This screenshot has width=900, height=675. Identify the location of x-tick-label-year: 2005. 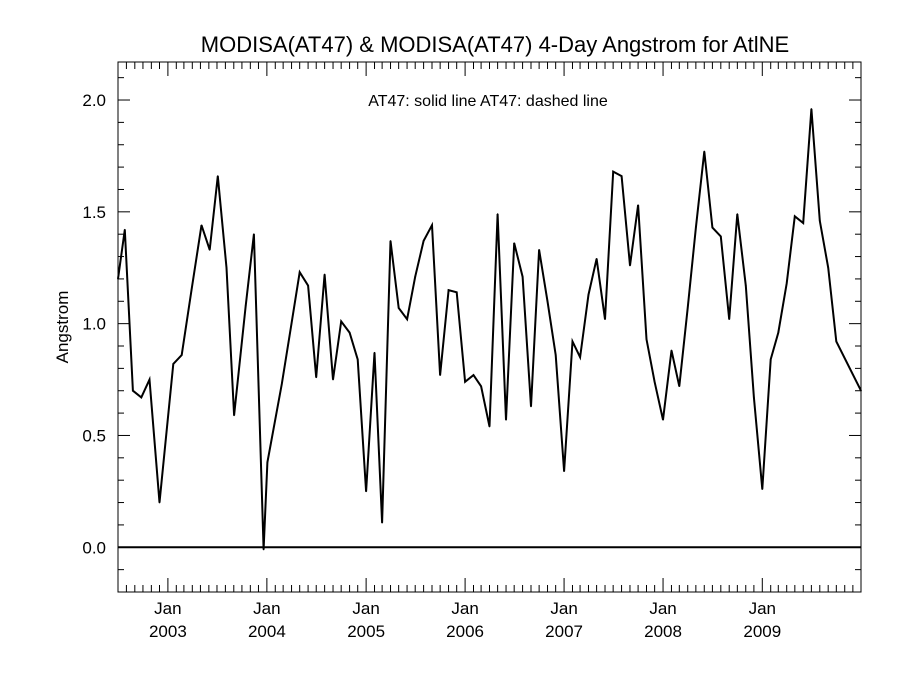
(366, 631).